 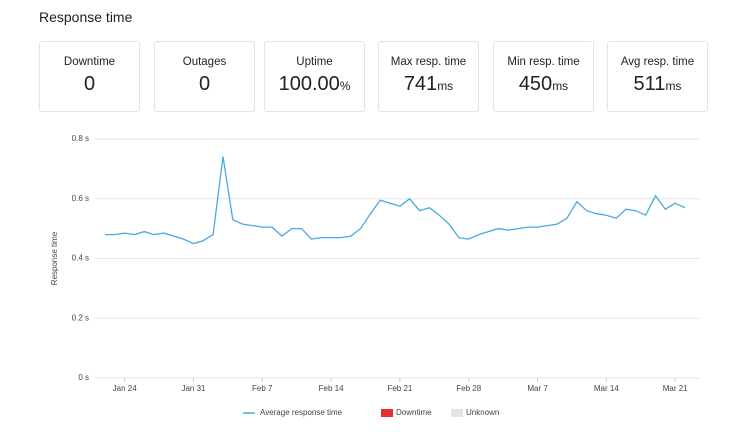 What do you see at coordinates (675, 388) in the screenshot?
I see `x-tick-label: Mar 21` at bounding box center [675, 388].